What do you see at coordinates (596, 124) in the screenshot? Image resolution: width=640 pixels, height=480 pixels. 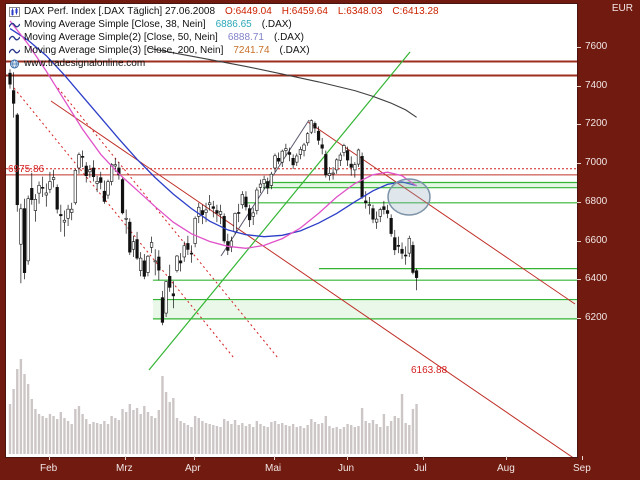 I see `price-tick-label: 7200` at bounding box center [596, 124].